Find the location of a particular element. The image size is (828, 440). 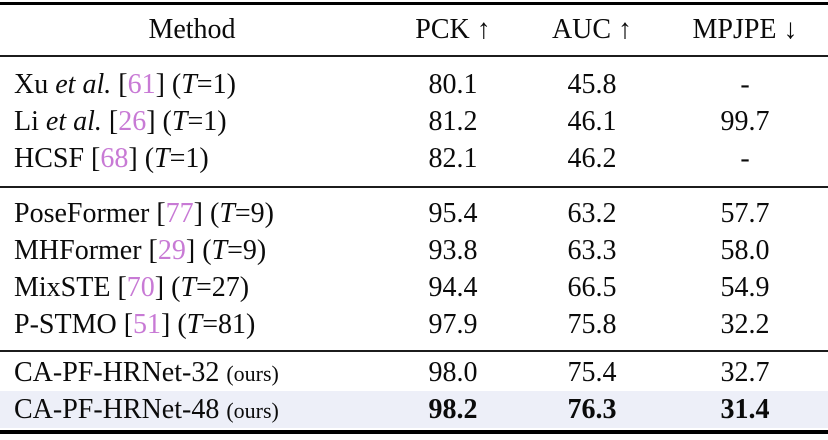

table-row: MixSTE [70] (T=27) 94.4 66.5 54.9 is located at coordinates (414, 287).